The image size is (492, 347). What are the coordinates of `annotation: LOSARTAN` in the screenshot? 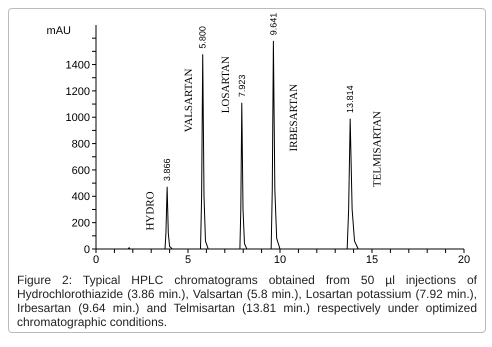 It's located at (226, 85).